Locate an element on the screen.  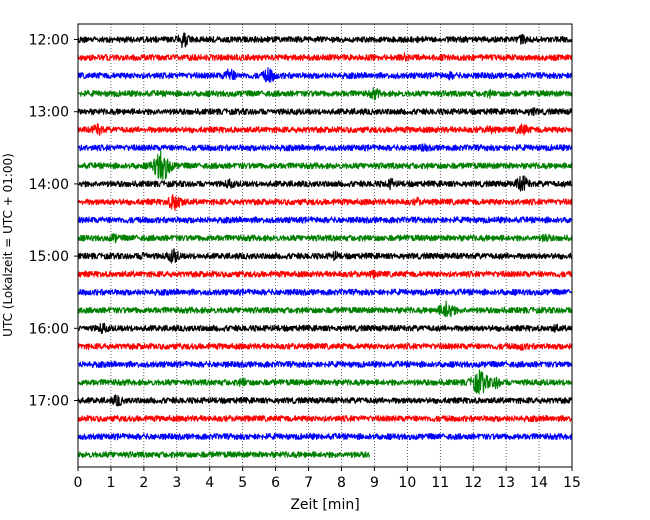
trace-line-14:15 is located at coordinates (325, 203).